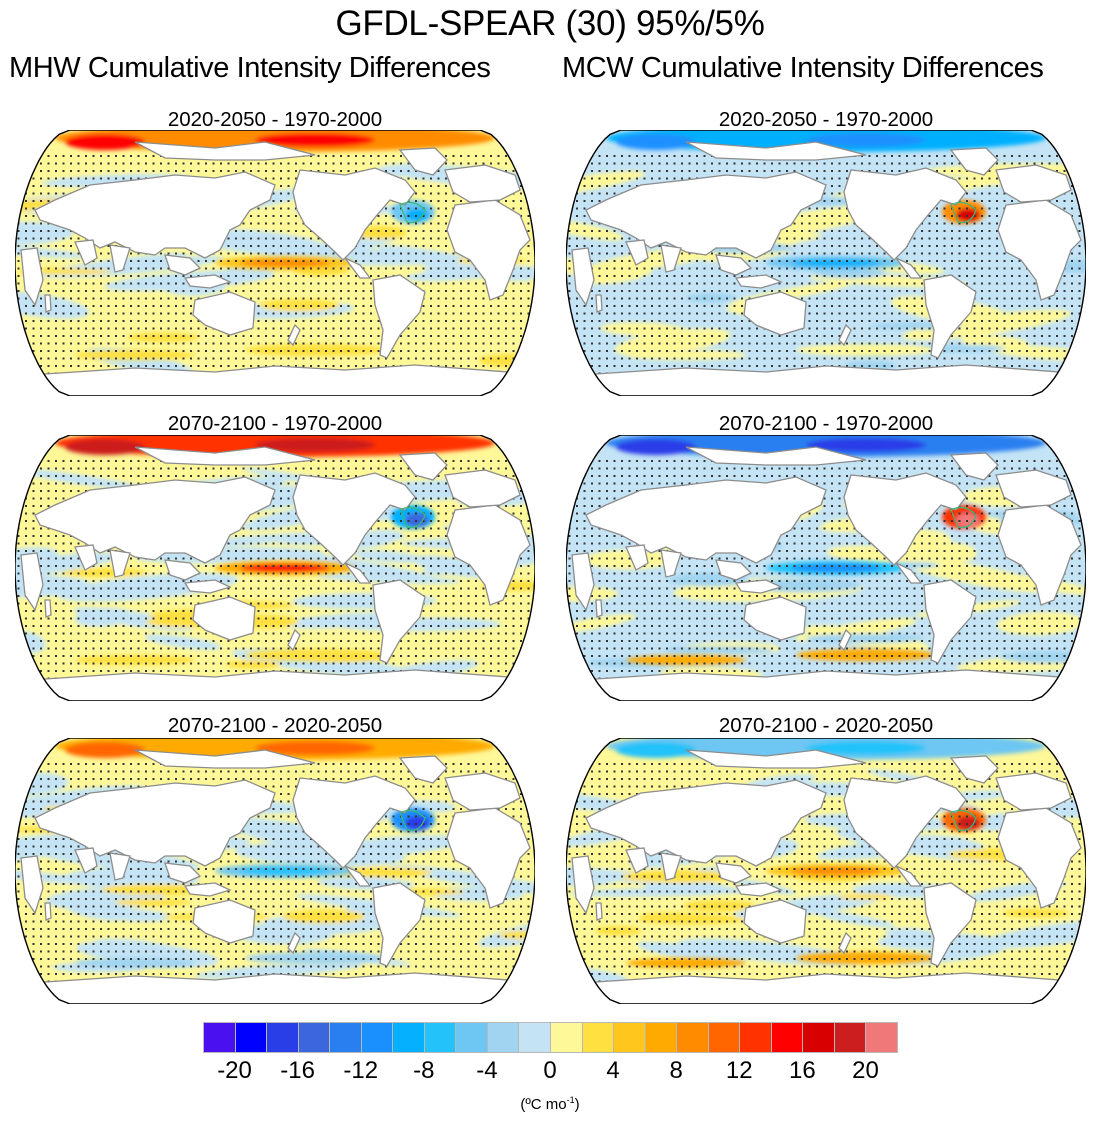 This screenshot has height=1124, width=1100. I want to click on colorbar, so click(551, 1037).